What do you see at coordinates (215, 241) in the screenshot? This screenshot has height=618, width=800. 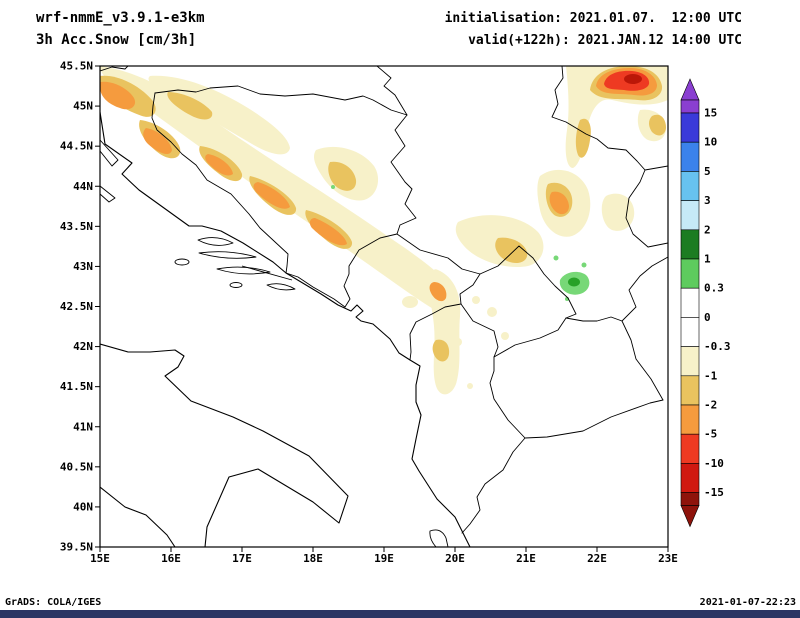 I see `island-brac` at bounding box center [215, 241].